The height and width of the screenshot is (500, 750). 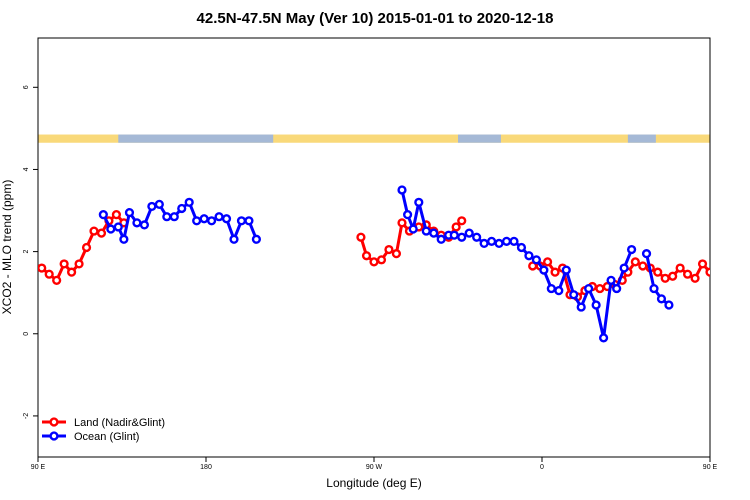 I want to click on y-tick-label: -2, so click(x=26, y=416).